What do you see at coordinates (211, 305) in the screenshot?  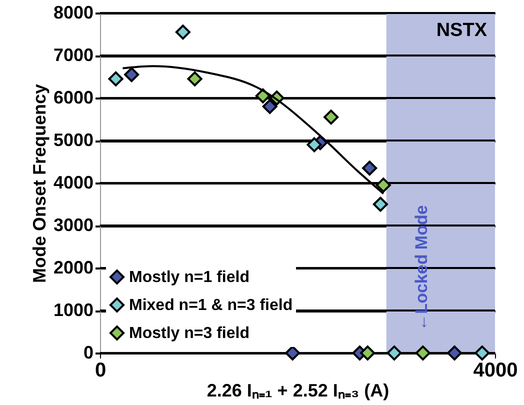 I see `legend-label: Mixed n=1 & n=3 field` at bounding box center [211, 305].